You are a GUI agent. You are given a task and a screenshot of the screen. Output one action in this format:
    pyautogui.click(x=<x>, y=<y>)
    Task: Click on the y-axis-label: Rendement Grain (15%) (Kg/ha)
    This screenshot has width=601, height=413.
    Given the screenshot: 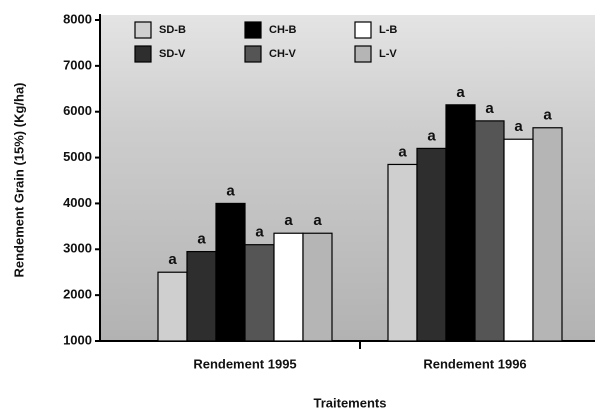 What is the action you would take?
    pyautogui.click(x=18, y=179)
    